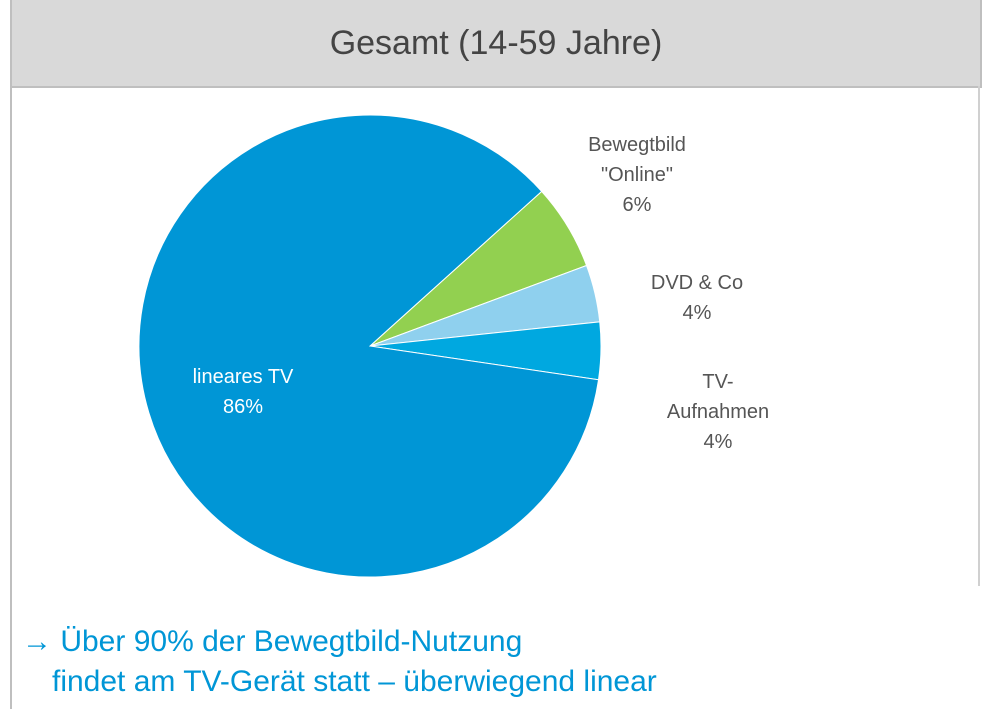 The width and height of the screenshot is (982, 709). I want to click on value-label: 86%, so click(243, 407).